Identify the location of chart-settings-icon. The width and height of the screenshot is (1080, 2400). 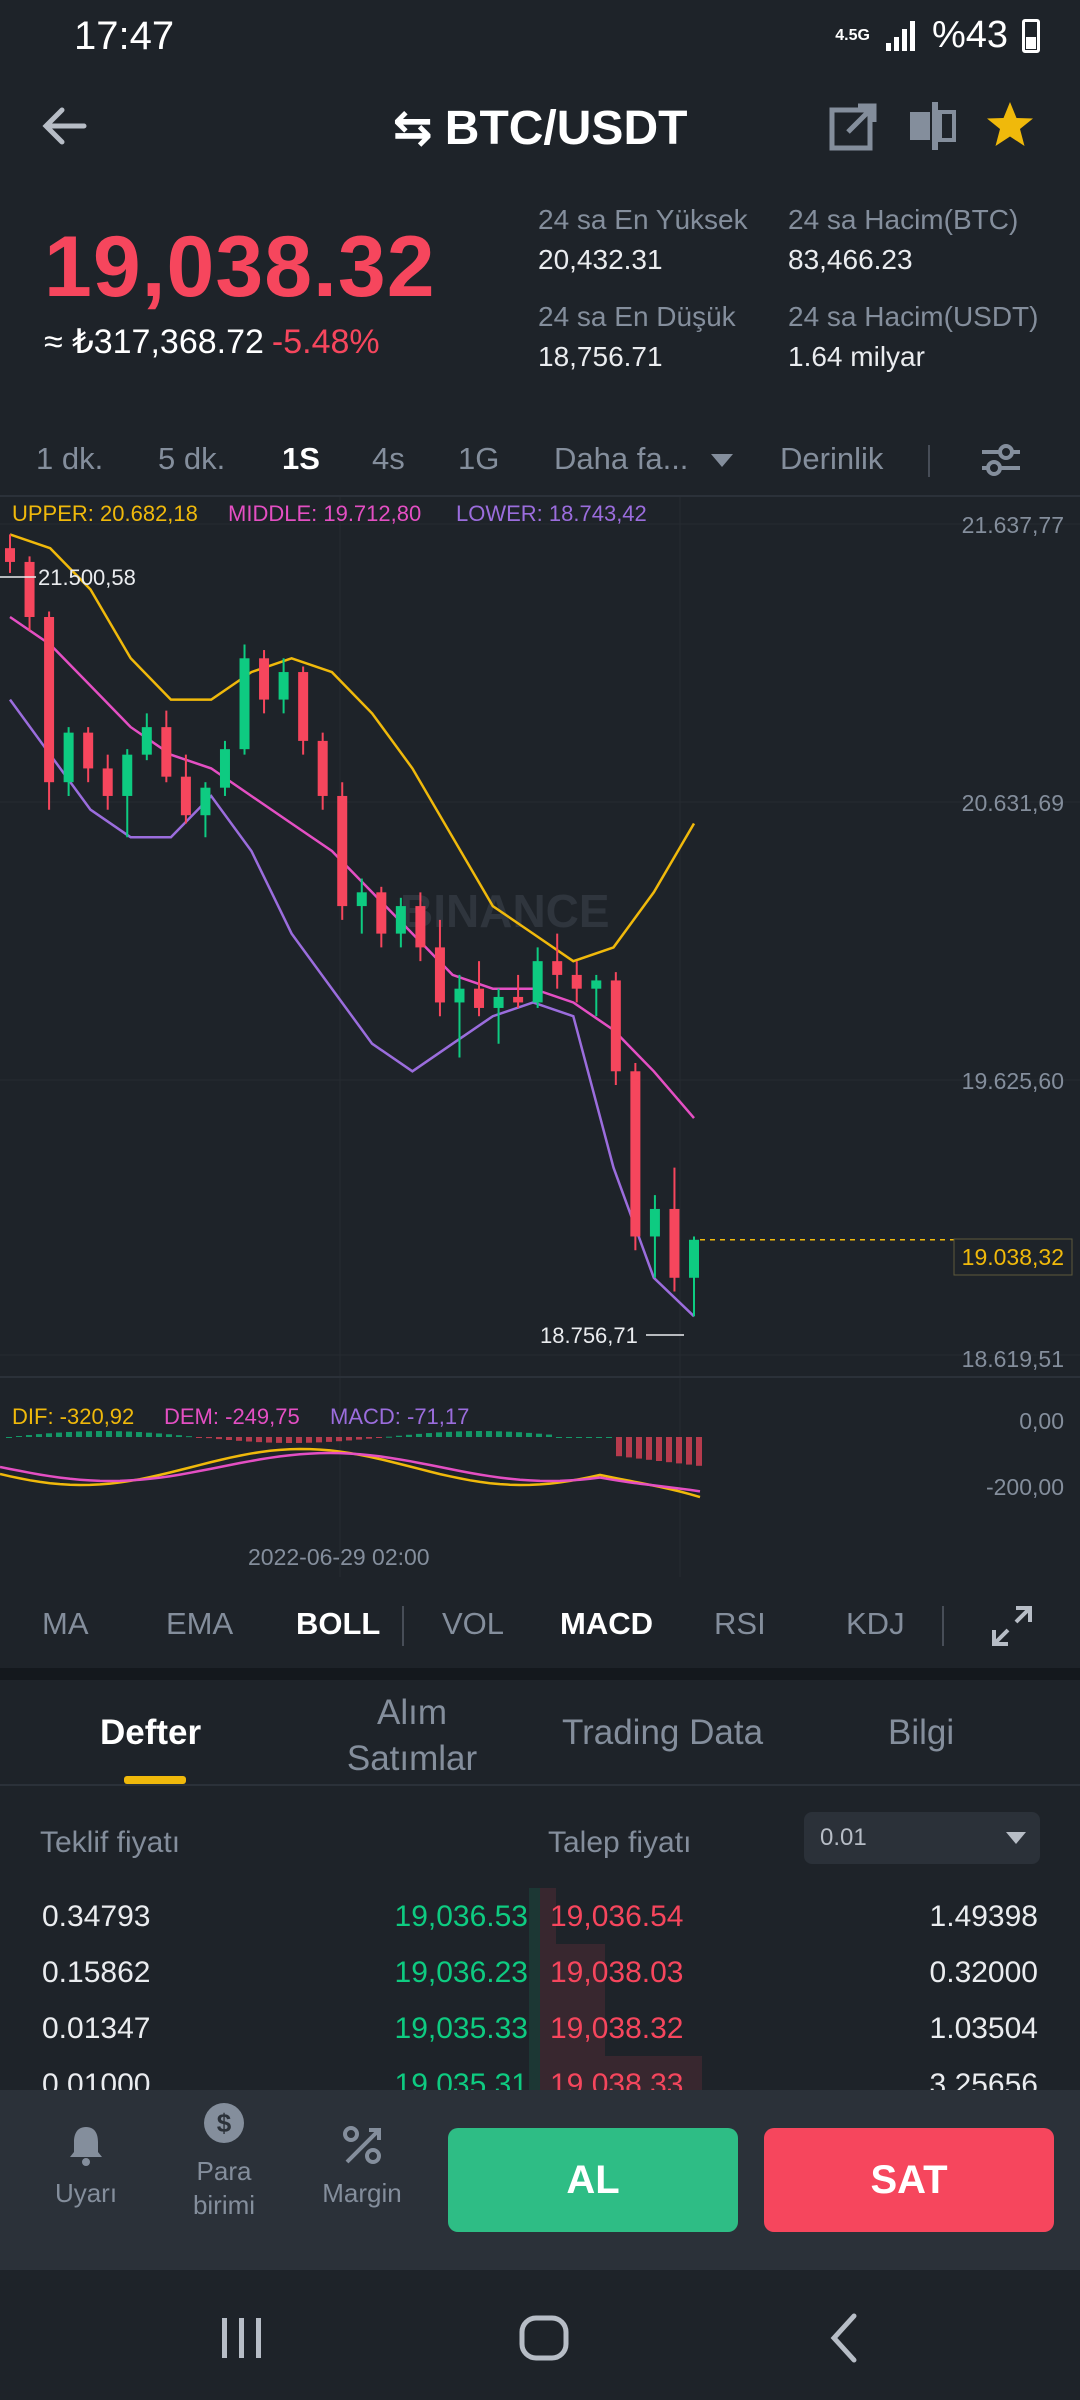
(1001, 460).